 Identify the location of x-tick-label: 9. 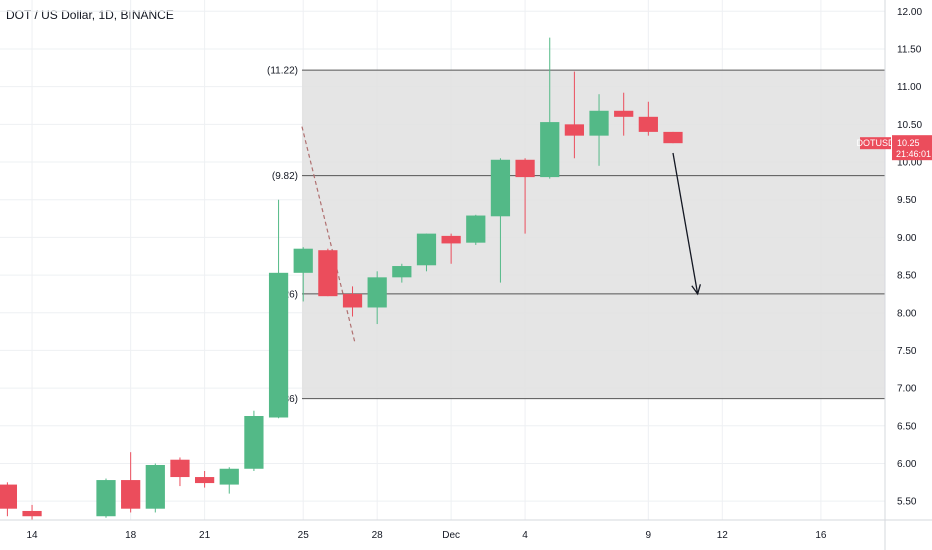
(649, 535).